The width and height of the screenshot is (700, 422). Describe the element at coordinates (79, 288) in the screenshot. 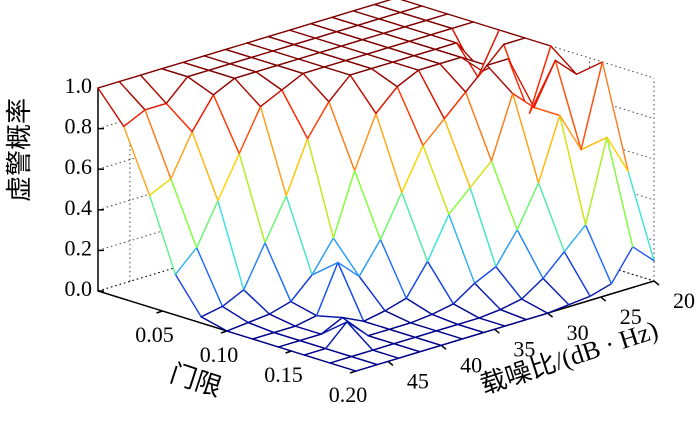

I see `z-tick-label: 0.0` at that location.